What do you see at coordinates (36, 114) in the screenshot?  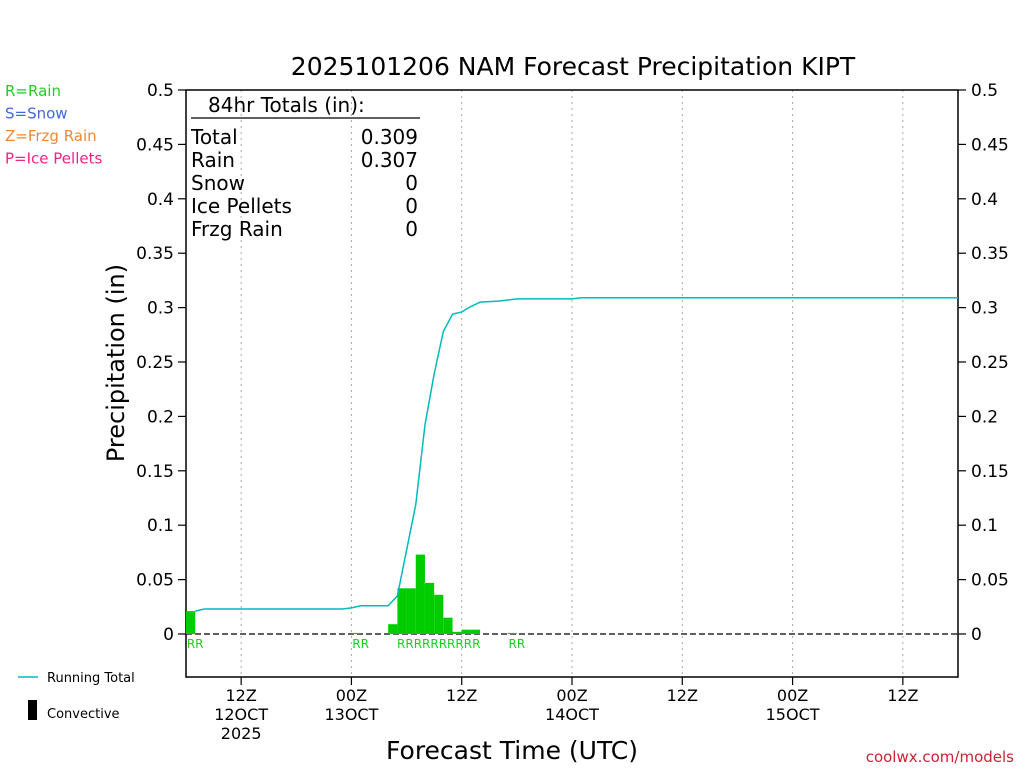 I see `type-legend-item-1: S=Snow` at bounding box center [36, 114].